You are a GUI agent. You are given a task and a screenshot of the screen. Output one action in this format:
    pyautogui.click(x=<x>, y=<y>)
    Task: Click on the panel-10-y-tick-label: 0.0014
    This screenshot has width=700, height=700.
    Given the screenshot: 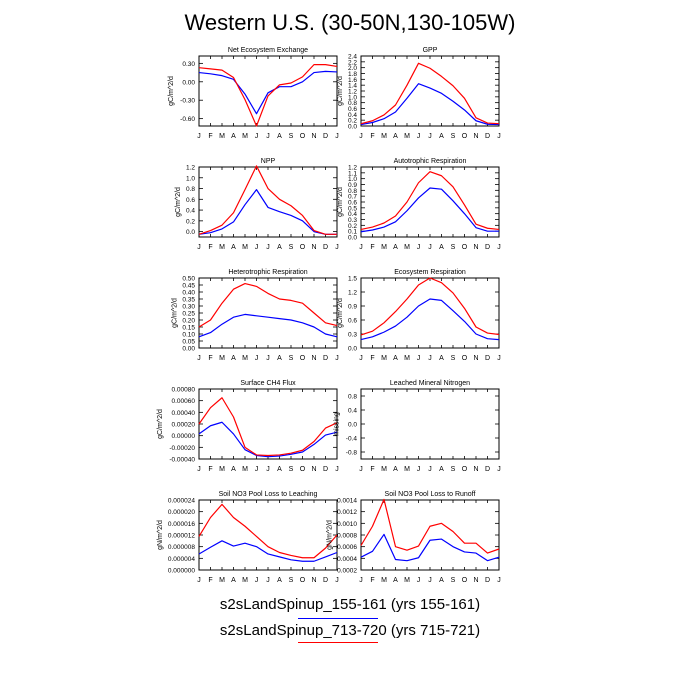 What is the action you would take?
    pyautogui.click(x=347, y=501)
    